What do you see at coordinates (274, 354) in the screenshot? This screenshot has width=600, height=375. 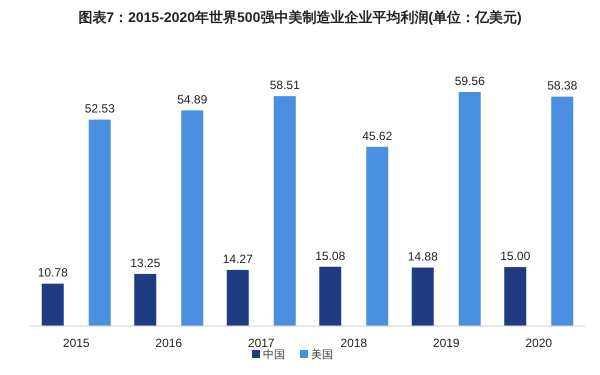 I see `legend-label: 中国` at bounding box center [274, 354].